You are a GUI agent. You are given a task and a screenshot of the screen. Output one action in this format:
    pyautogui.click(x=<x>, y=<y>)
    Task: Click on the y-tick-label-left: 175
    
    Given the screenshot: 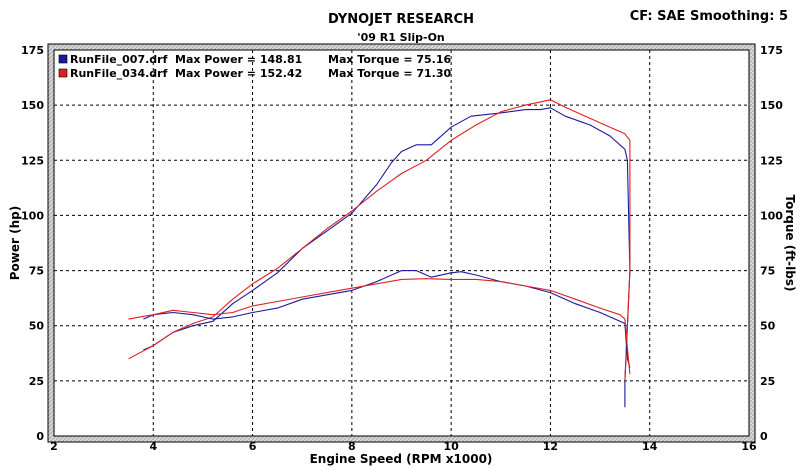 What is the action you would take?
    pyautogui.click(x=32, y=50)
    